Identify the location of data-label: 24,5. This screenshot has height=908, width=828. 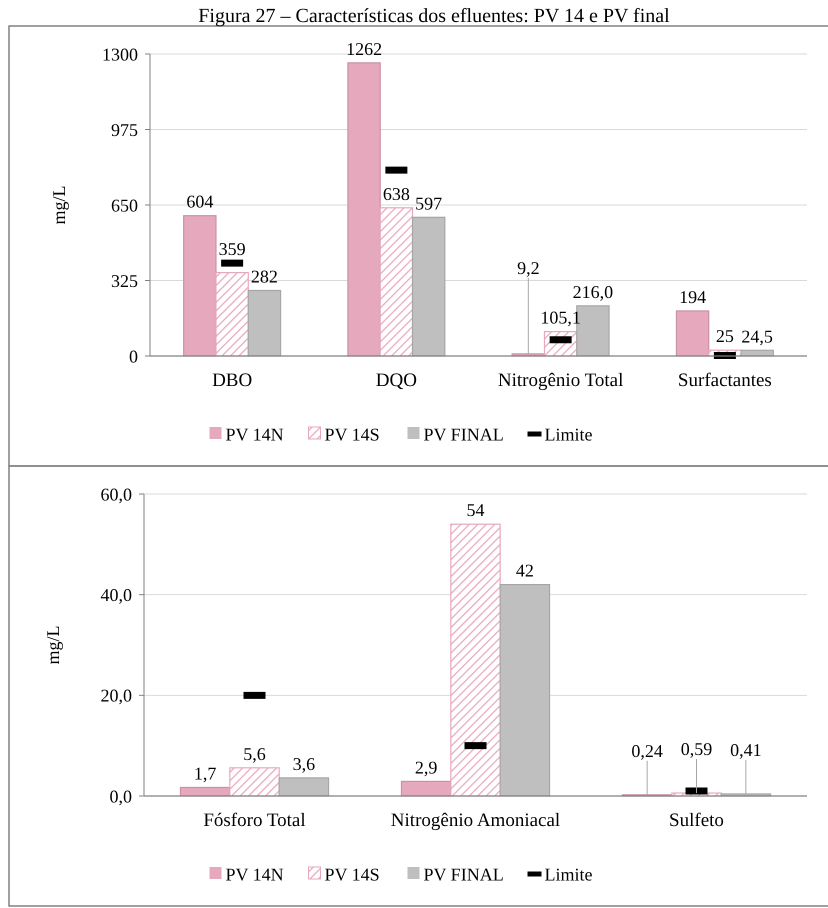
(757, 336).